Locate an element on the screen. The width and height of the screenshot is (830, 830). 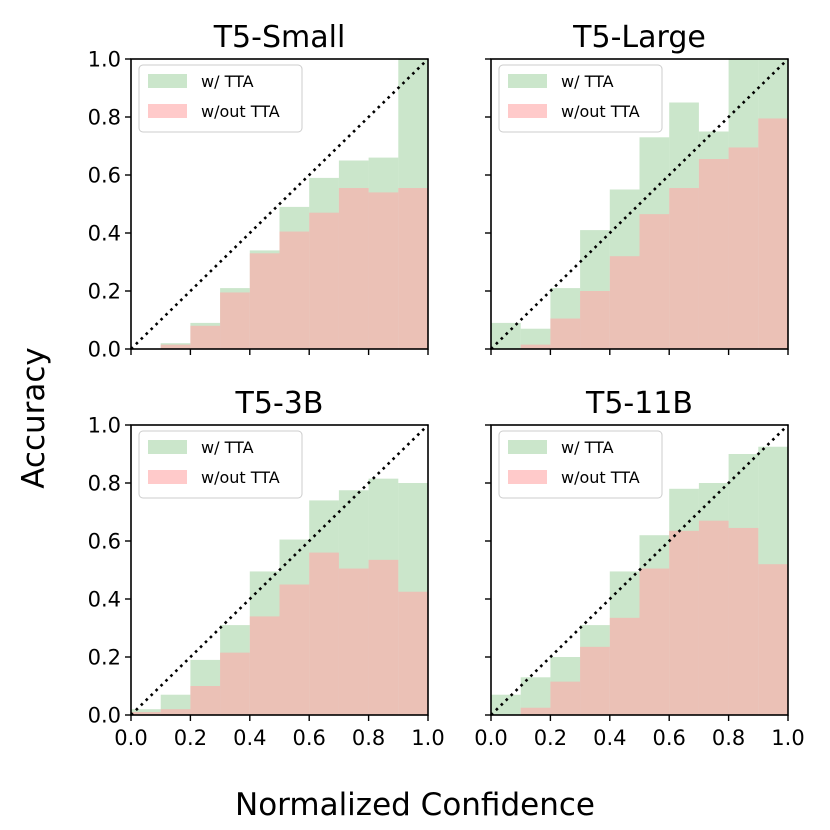
chart-panel-t5-large: T5-Large w/ TTA w/out TTA is located at coordinates (637, 187).